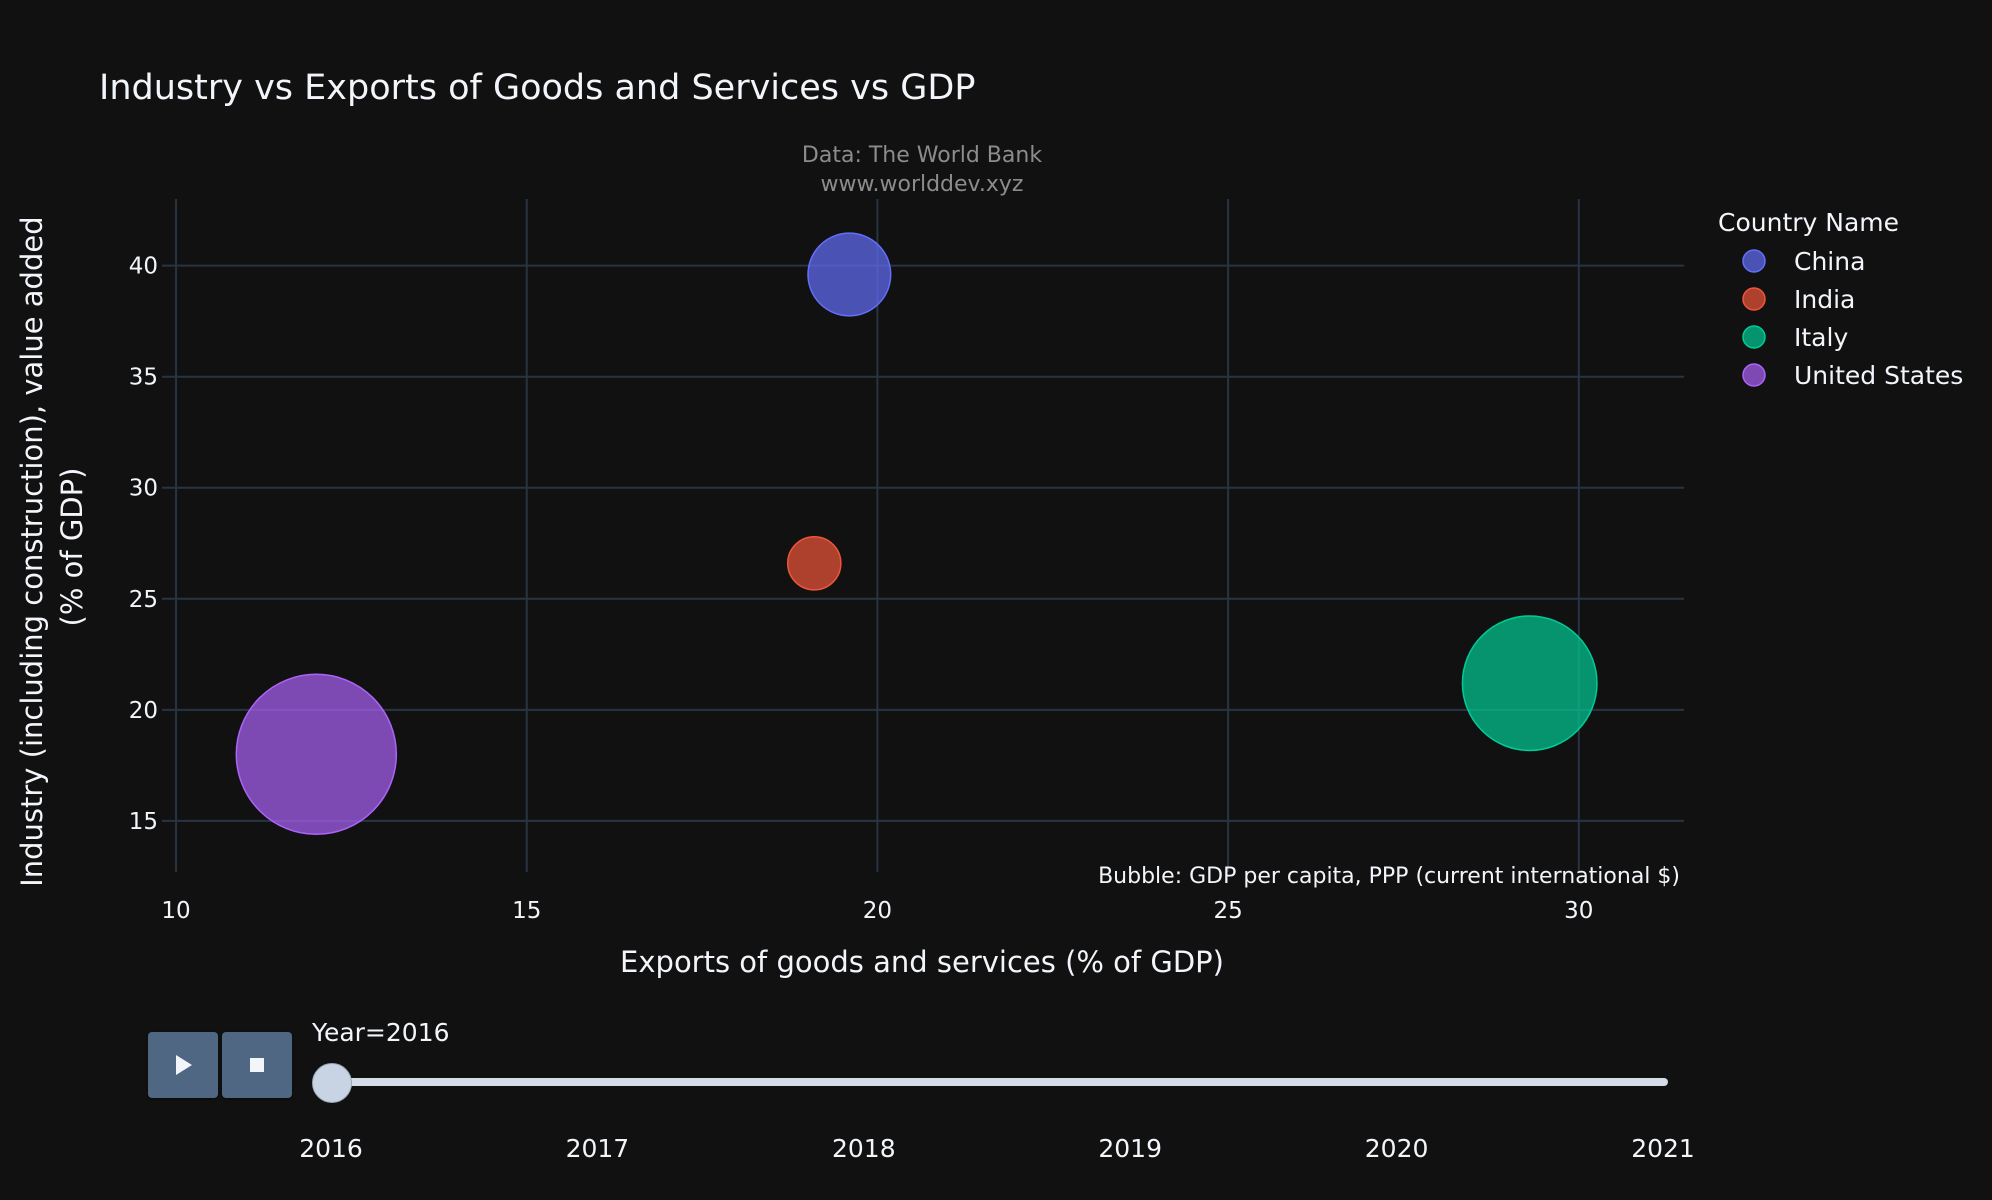 The width and height of the screenshot is (1992, 1200). I want to click on year-tick-label: 2018, so click(863, 1148).